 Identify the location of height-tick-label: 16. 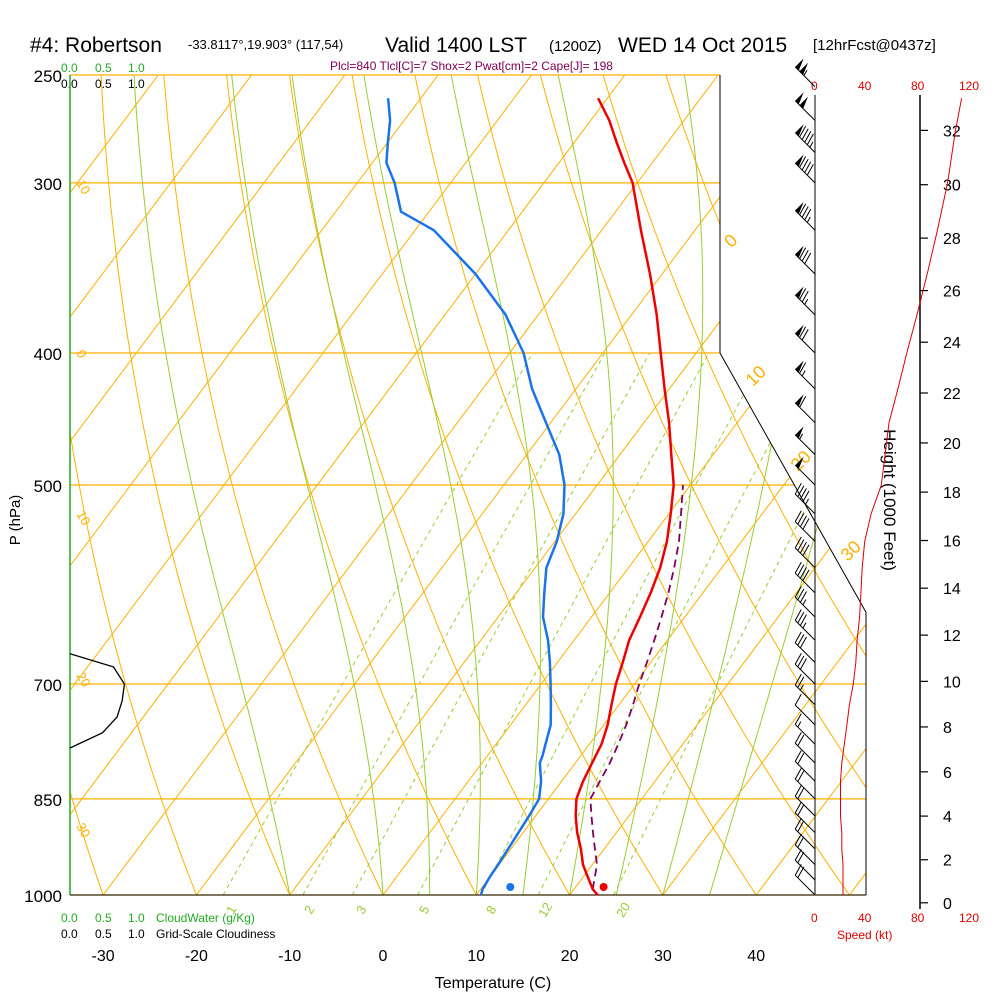
(952, 542).